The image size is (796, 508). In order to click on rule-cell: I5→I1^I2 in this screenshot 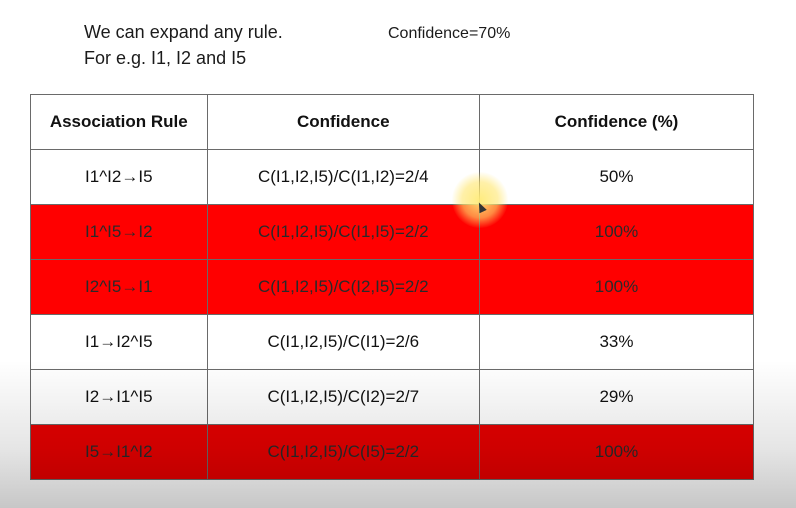, I will do `click(119, 452)`.